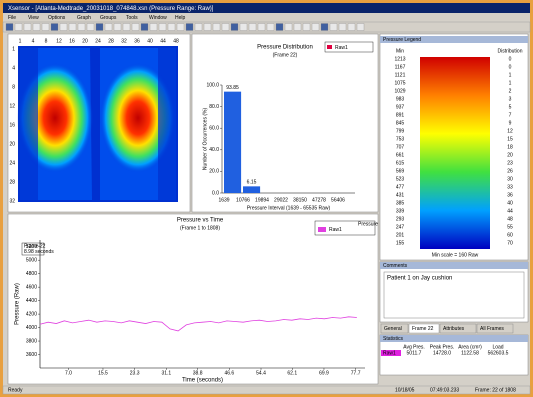  I want to click on legend-value: 707, so click(400, 147).